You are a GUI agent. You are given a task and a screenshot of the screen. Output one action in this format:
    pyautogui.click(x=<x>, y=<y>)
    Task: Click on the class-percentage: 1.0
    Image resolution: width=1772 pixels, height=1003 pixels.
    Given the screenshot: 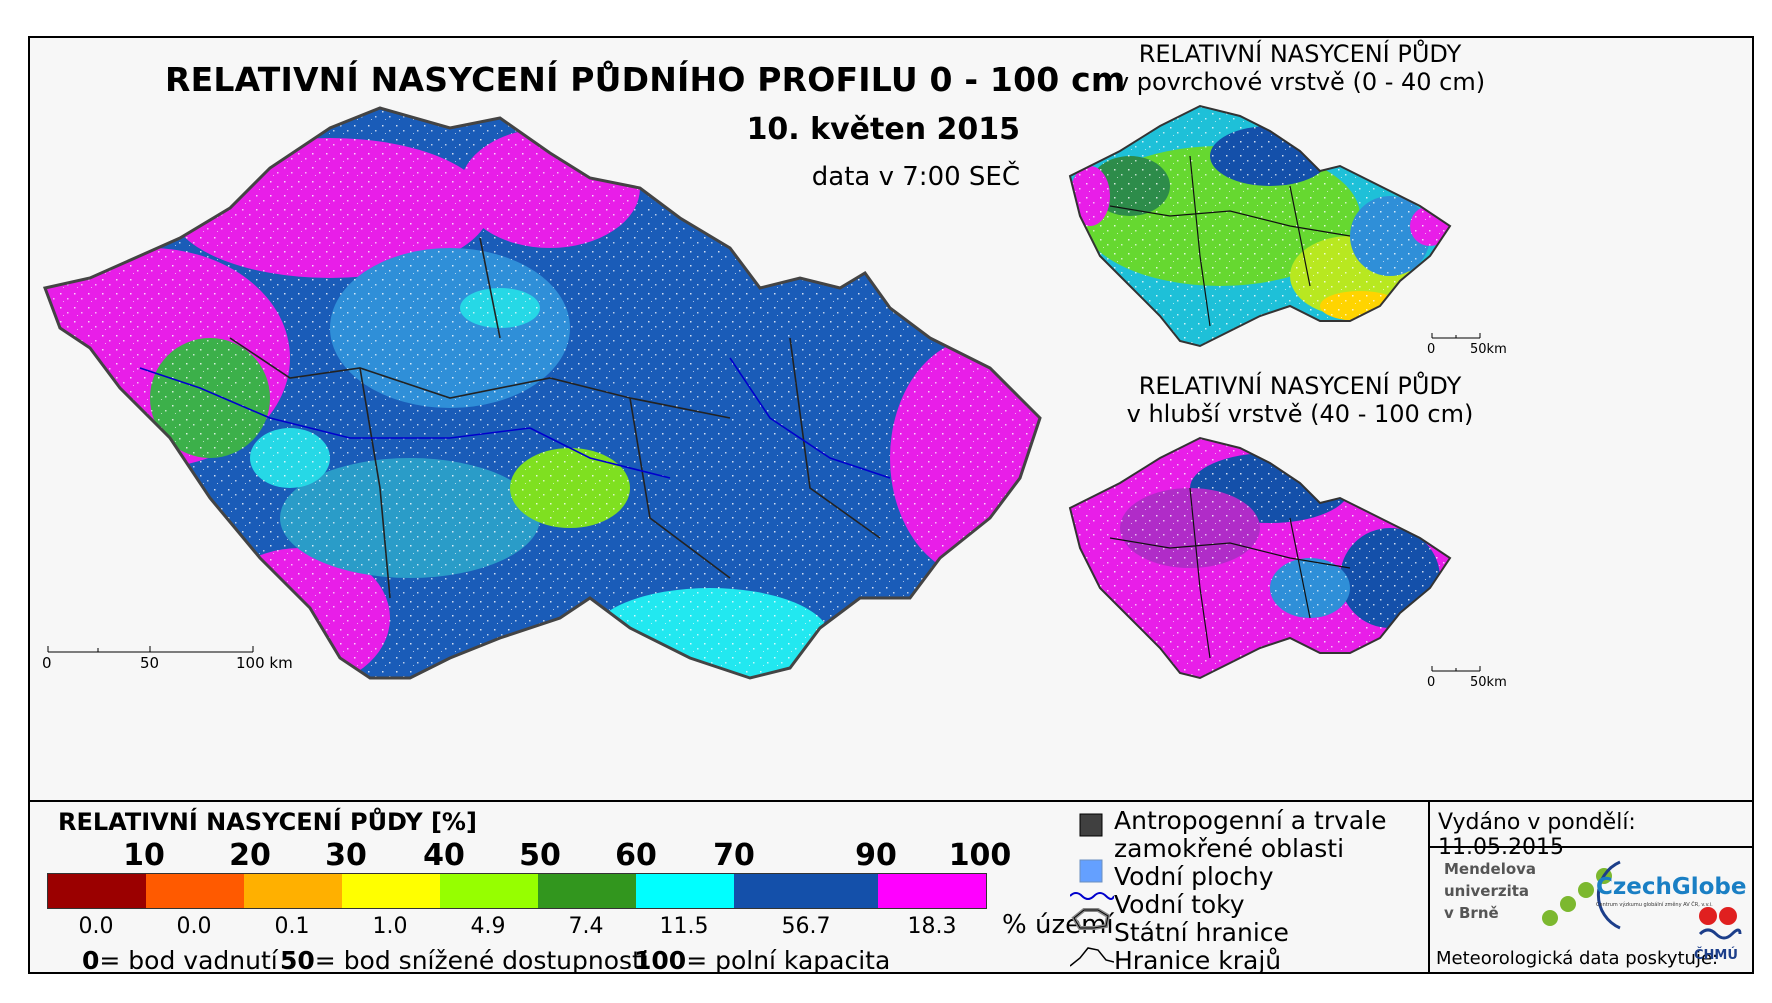 What is the action you would take?
    pyautogui.click(x=390, y=926)
    